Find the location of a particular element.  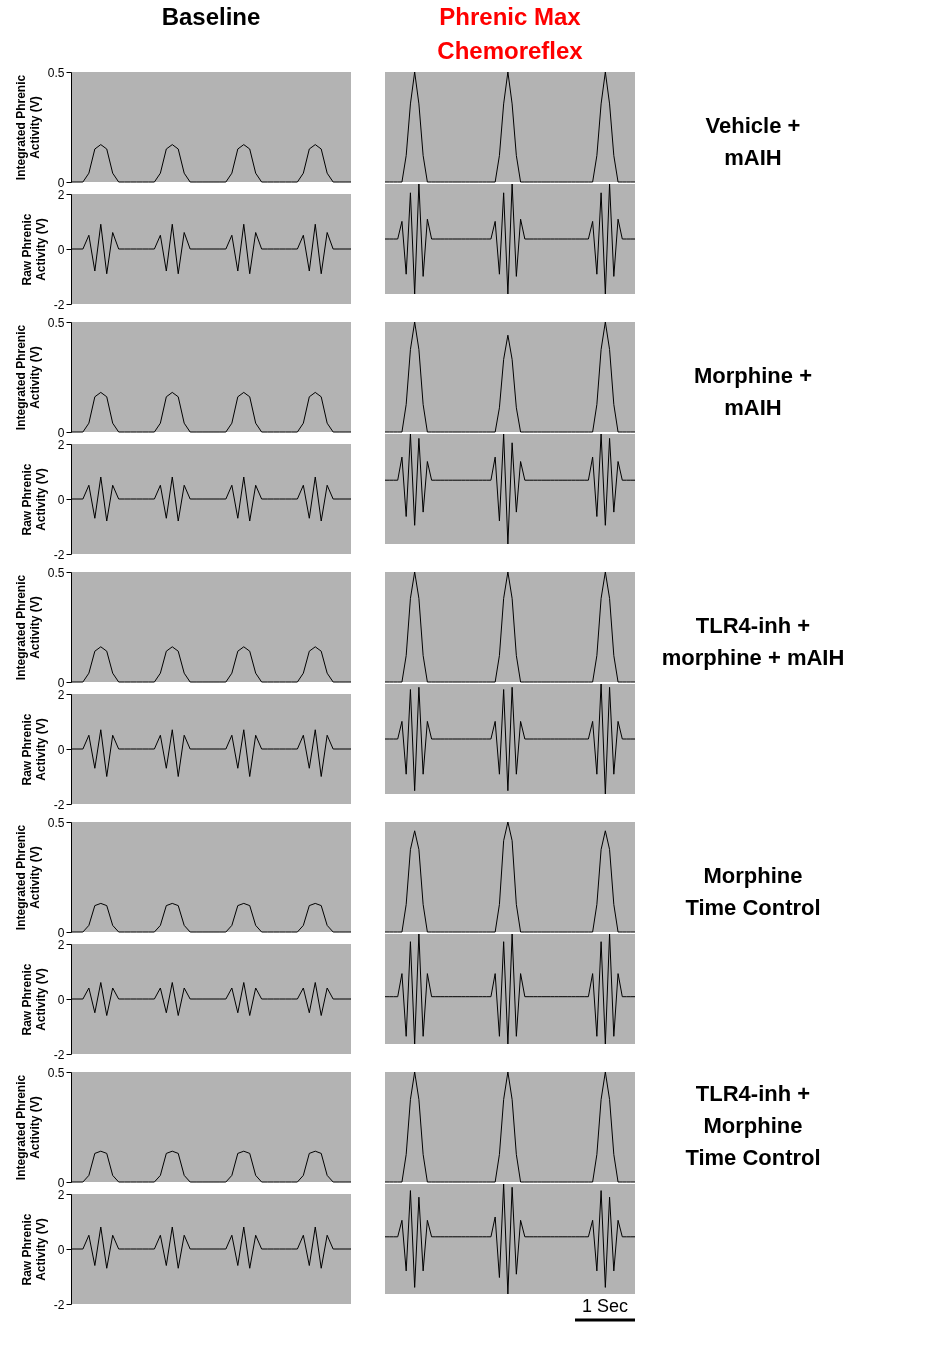

text: 1 Sec is located at coordinates (605, 1306).